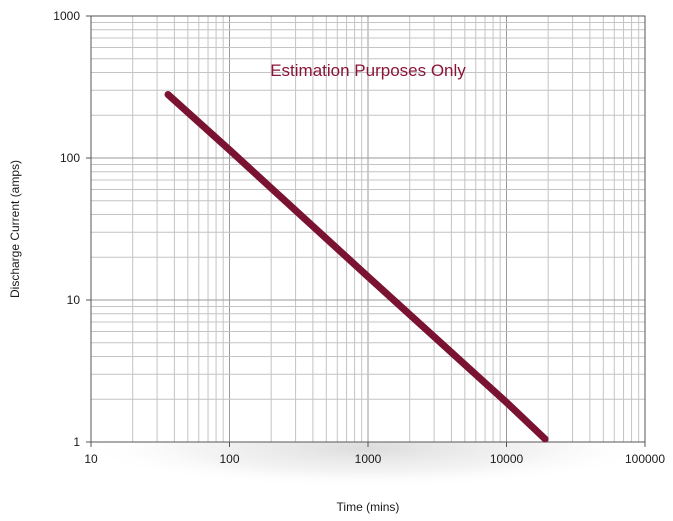  I want to click on x-axis-label: Time (mins), so click(368, 507).